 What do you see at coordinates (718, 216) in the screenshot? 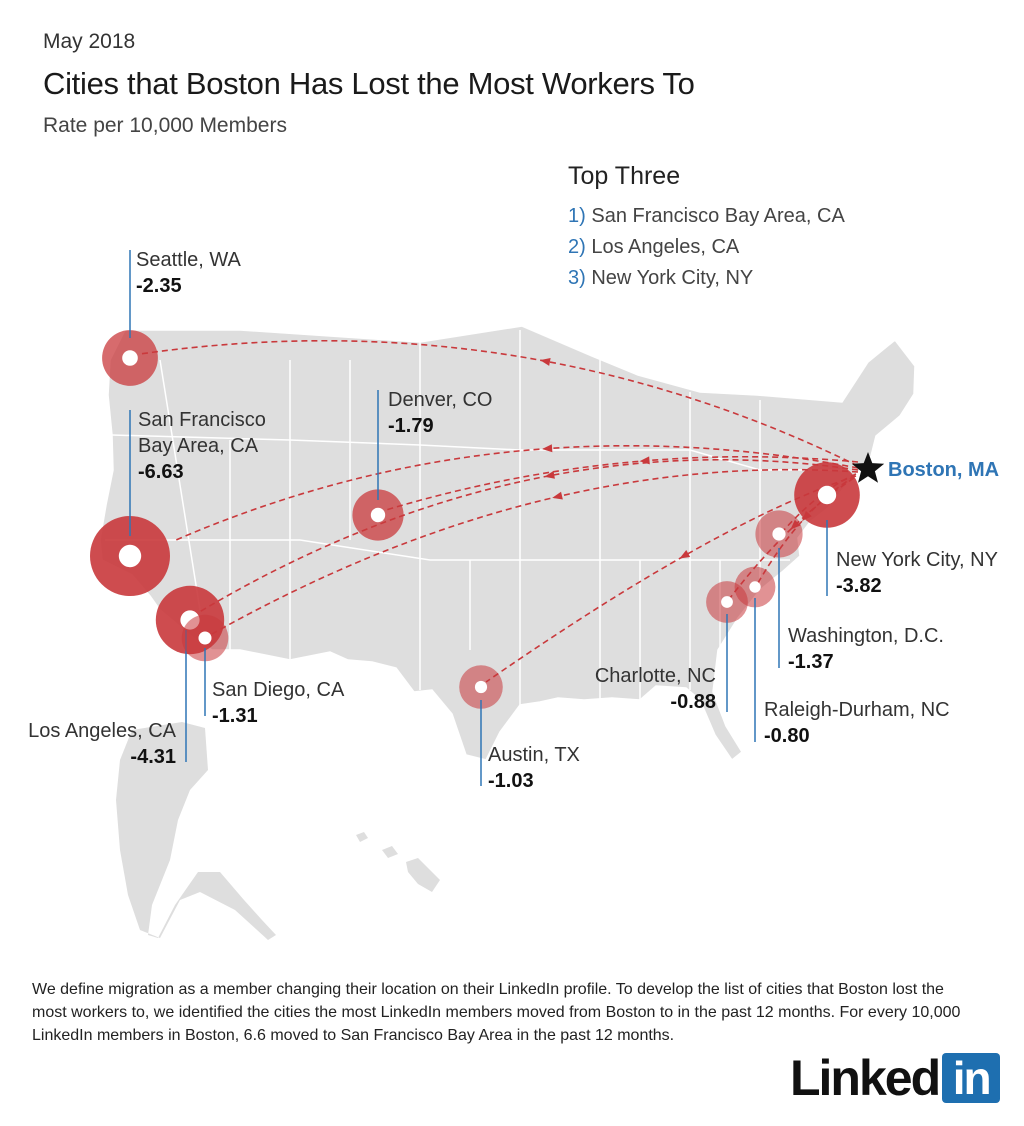
I see `rank-city: San Francisco Bay Area, CA` at bounding box center [718, 216].